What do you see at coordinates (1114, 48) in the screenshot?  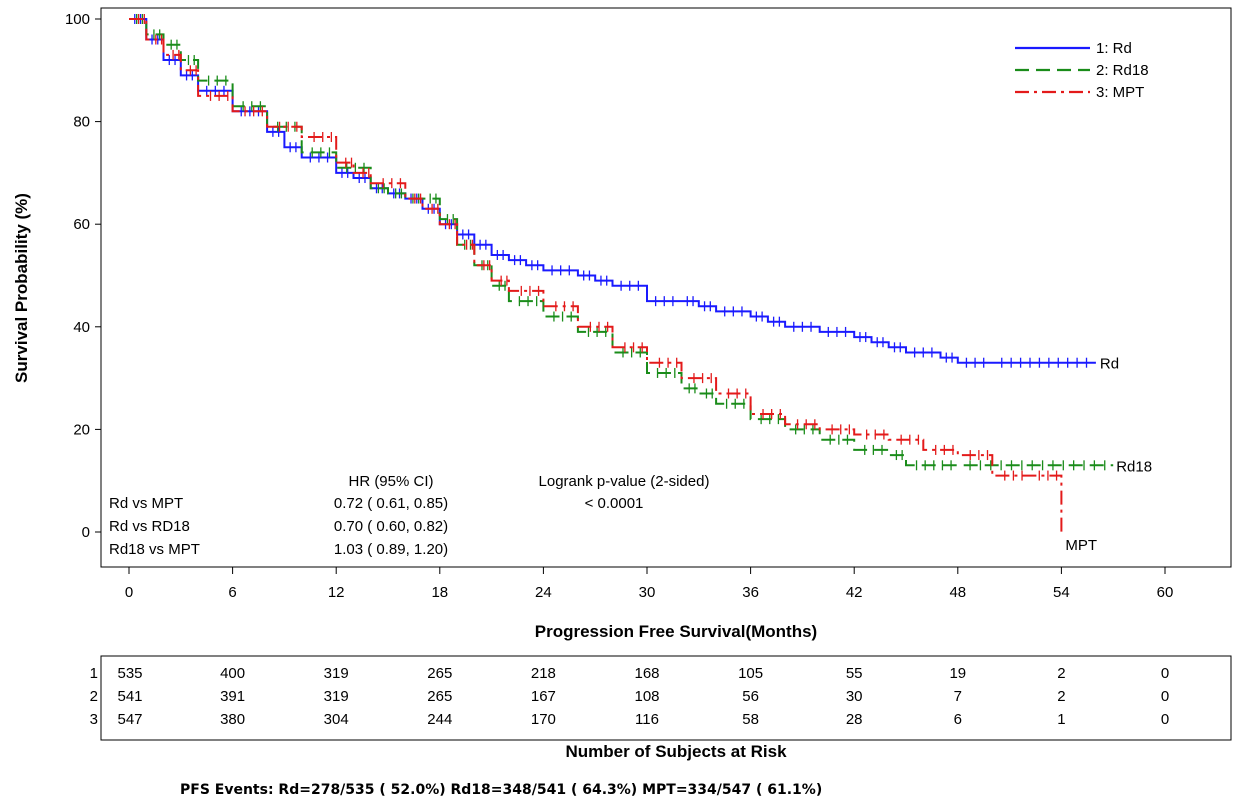 I see `legend-label: 1: Rd` at bounding box center [1114, 48].